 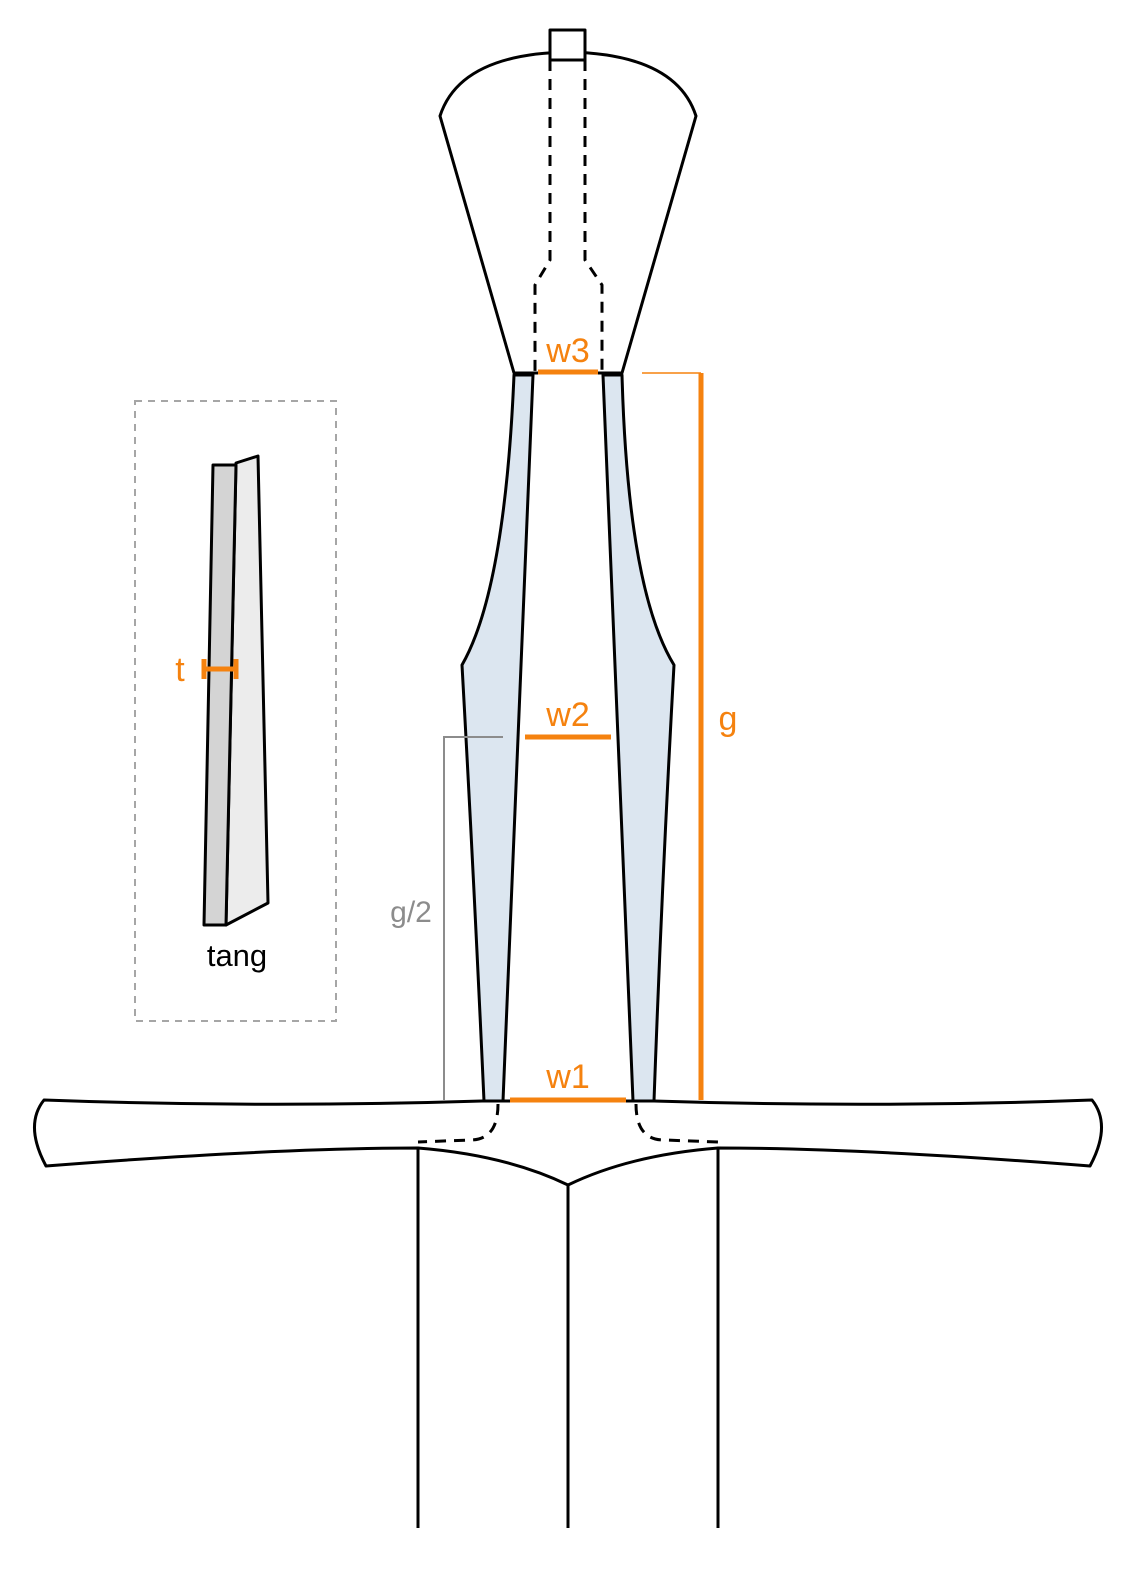 What do you see at coordinates (567, 715) in the screenshot?
I see `w2-label: w2` at bounding box center [567, 715].